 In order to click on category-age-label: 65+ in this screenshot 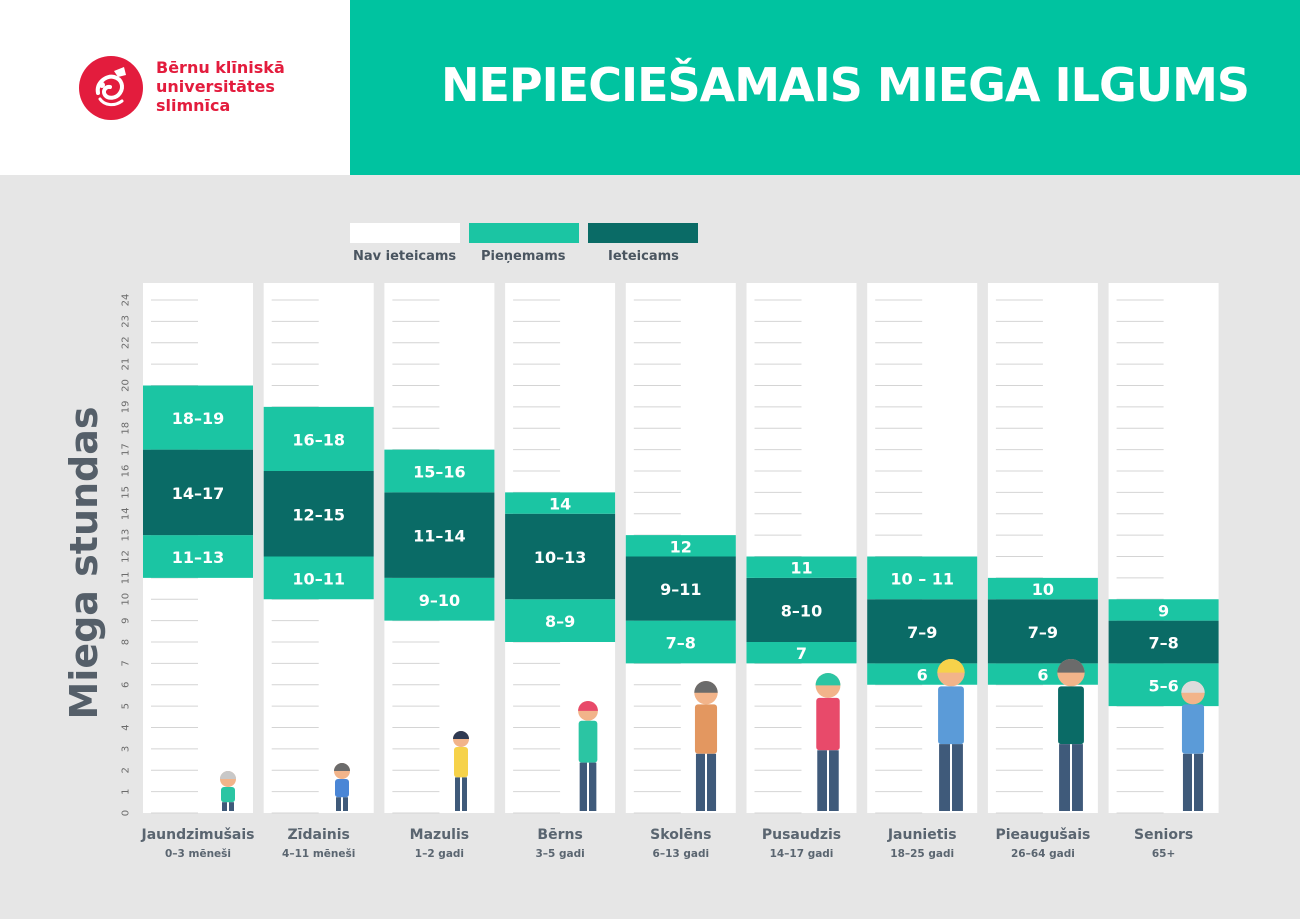, I will do `click(1163, 854)`.